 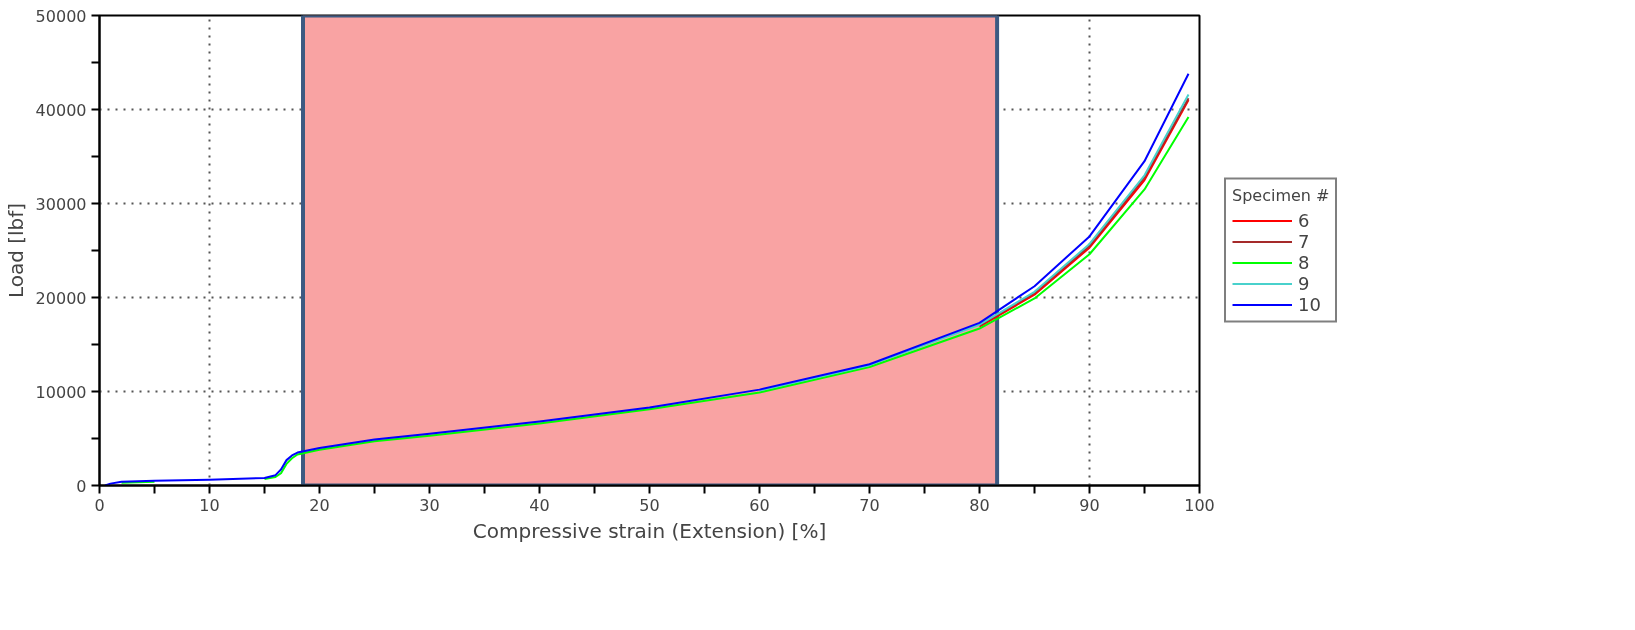 What do you see at coordinates (1281, 195) in the screenshot?
I see `legend-title: Specimen #` at bounding box center [1281, 195].